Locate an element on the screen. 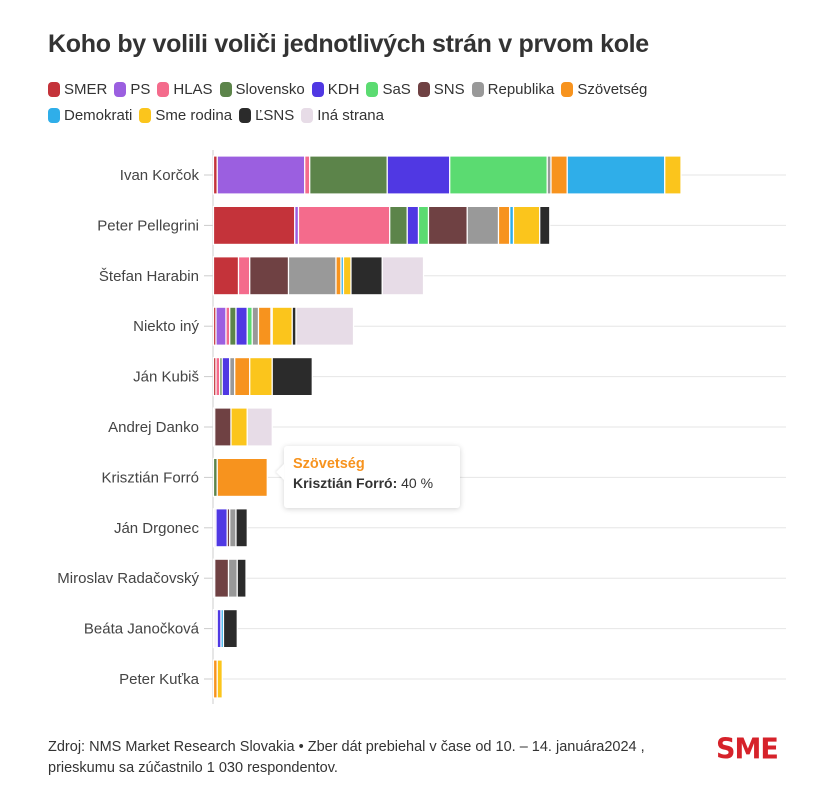 The width and height of the screenshot is (827, 803). bar-segment: SaS – Peter Pellegrini: 8 % is located at coordinates (423, 225).